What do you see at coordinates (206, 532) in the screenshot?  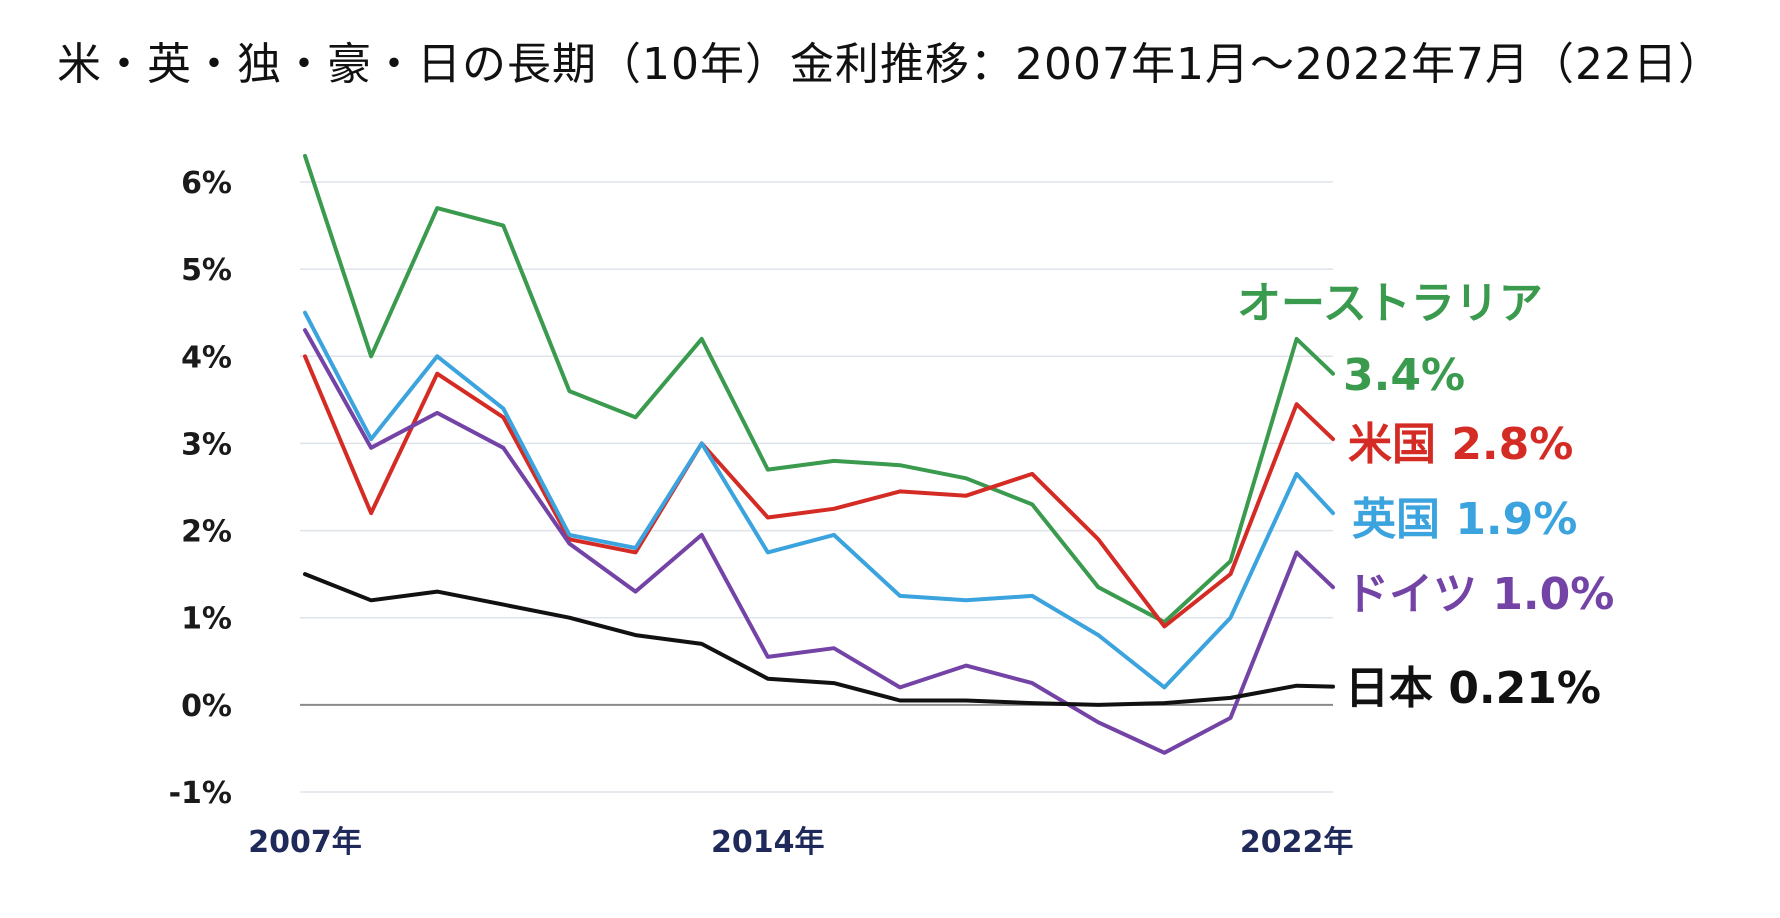 I see `y-tick-label: 2%` at bounding box center [206, 532].